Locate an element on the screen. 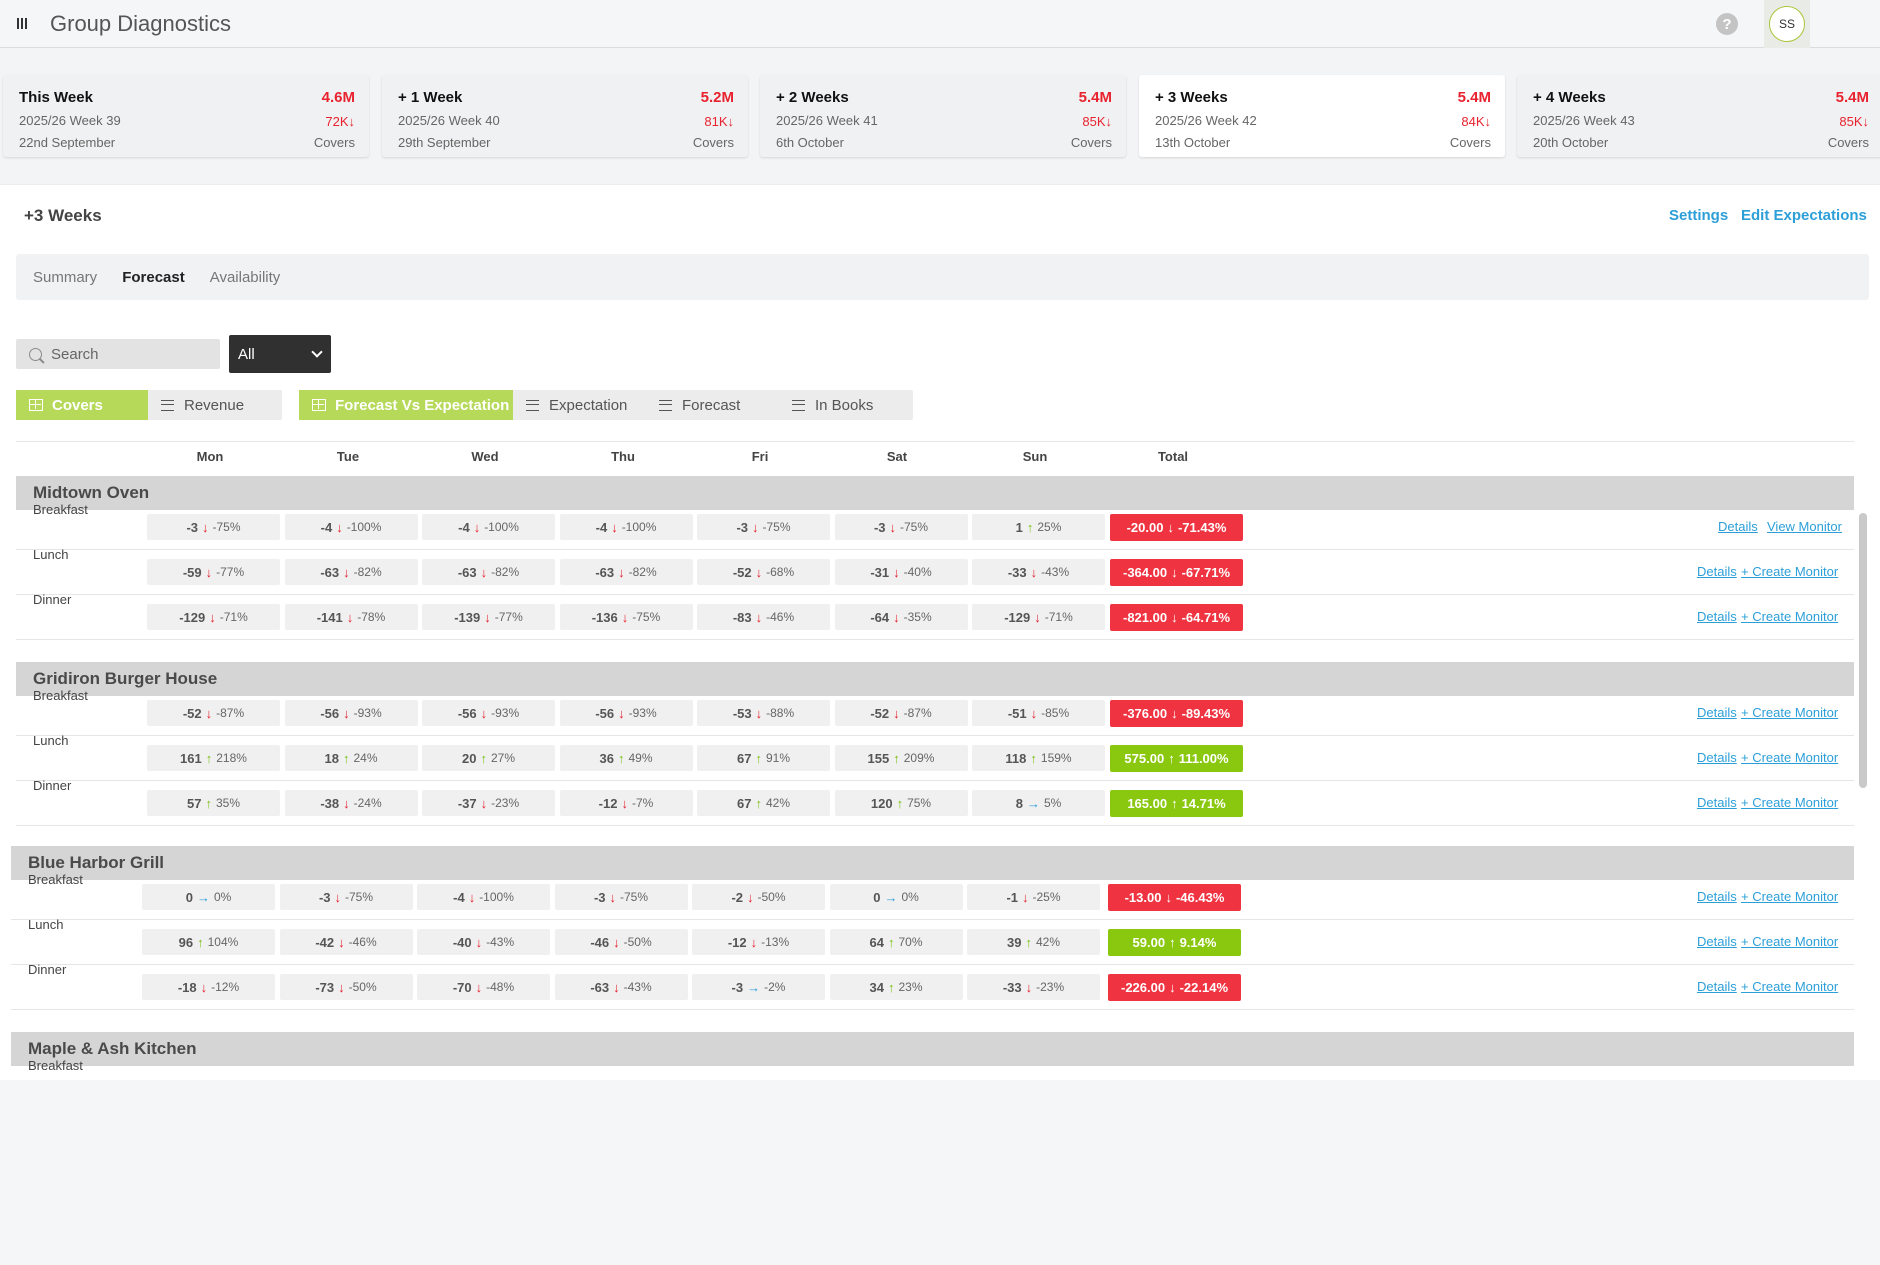  row-divider is located at coordinates (935, 549).